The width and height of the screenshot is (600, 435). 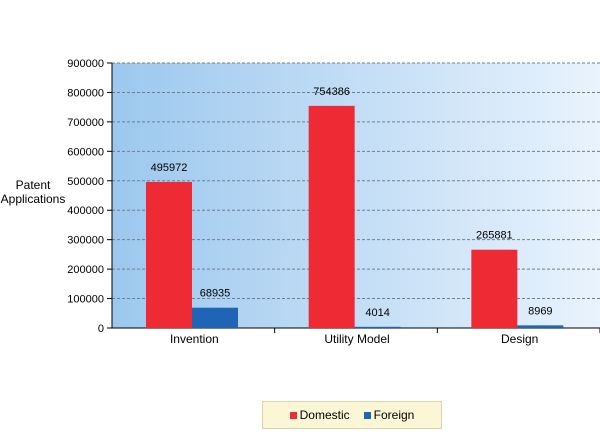 What do you see at coordinates (101, 329) in the screenshot?
I see `y-tick-label: 0` at bounding box center [101, 329].